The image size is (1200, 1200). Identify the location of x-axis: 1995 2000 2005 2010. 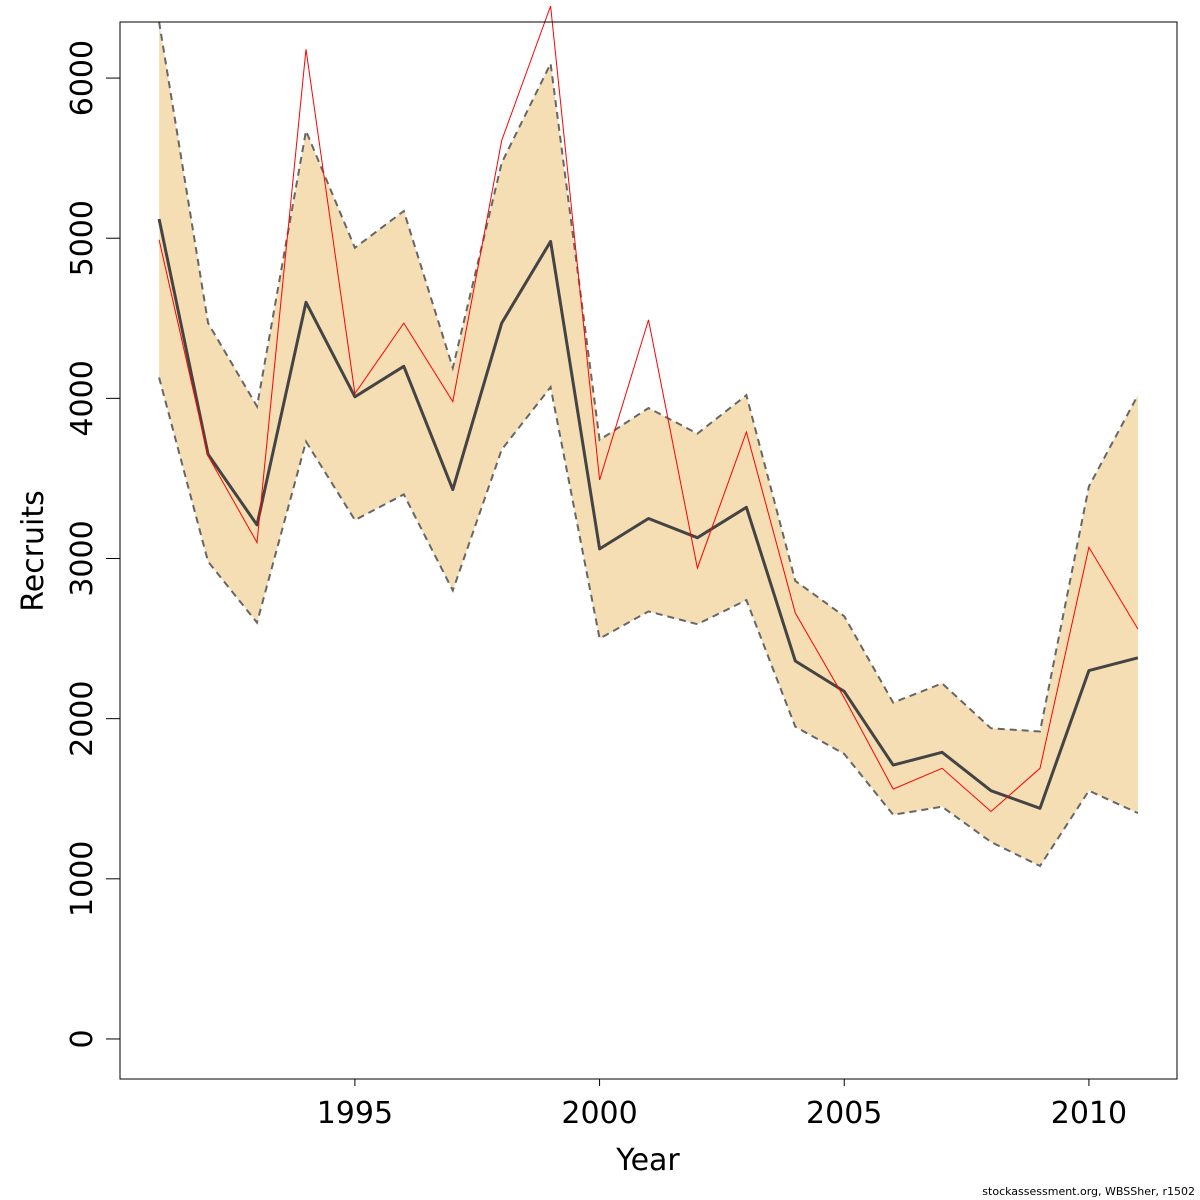
(722, 1105).